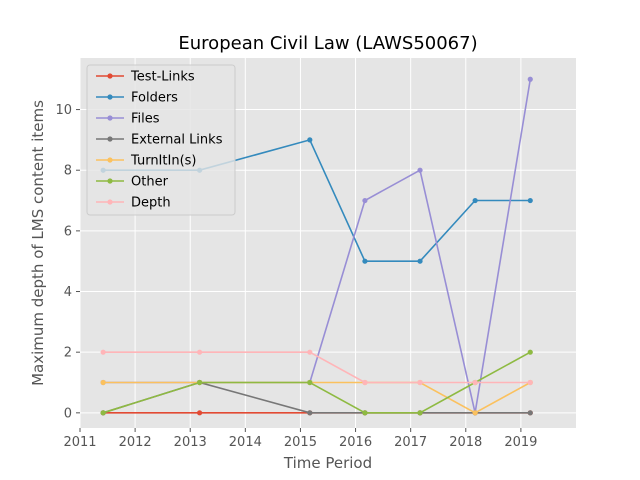 Image resolution: width=640 pixels, height=480 pixels. What do you see at coordinates (68, 353) in the screenshot?
I see `y-tick-label: 2` at bounding box center [68, 353].